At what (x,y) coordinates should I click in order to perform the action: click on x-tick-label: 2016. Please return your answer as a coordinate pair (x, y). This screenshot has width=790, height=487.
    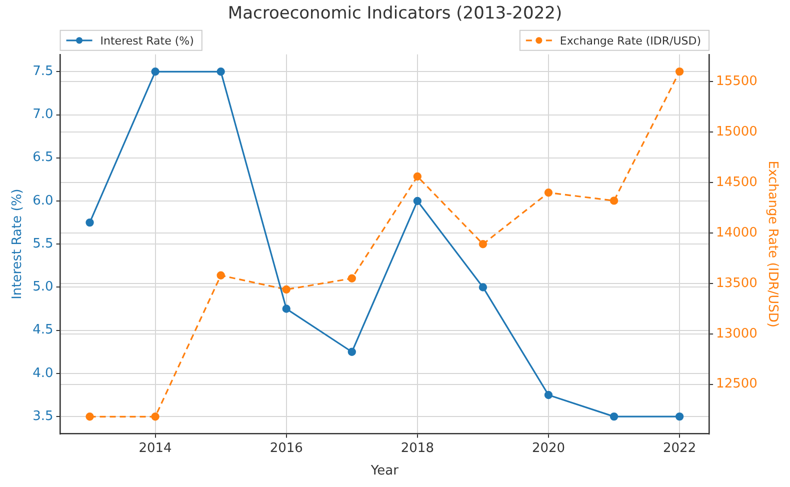
    Looking at the image, I should click on (286, 448).